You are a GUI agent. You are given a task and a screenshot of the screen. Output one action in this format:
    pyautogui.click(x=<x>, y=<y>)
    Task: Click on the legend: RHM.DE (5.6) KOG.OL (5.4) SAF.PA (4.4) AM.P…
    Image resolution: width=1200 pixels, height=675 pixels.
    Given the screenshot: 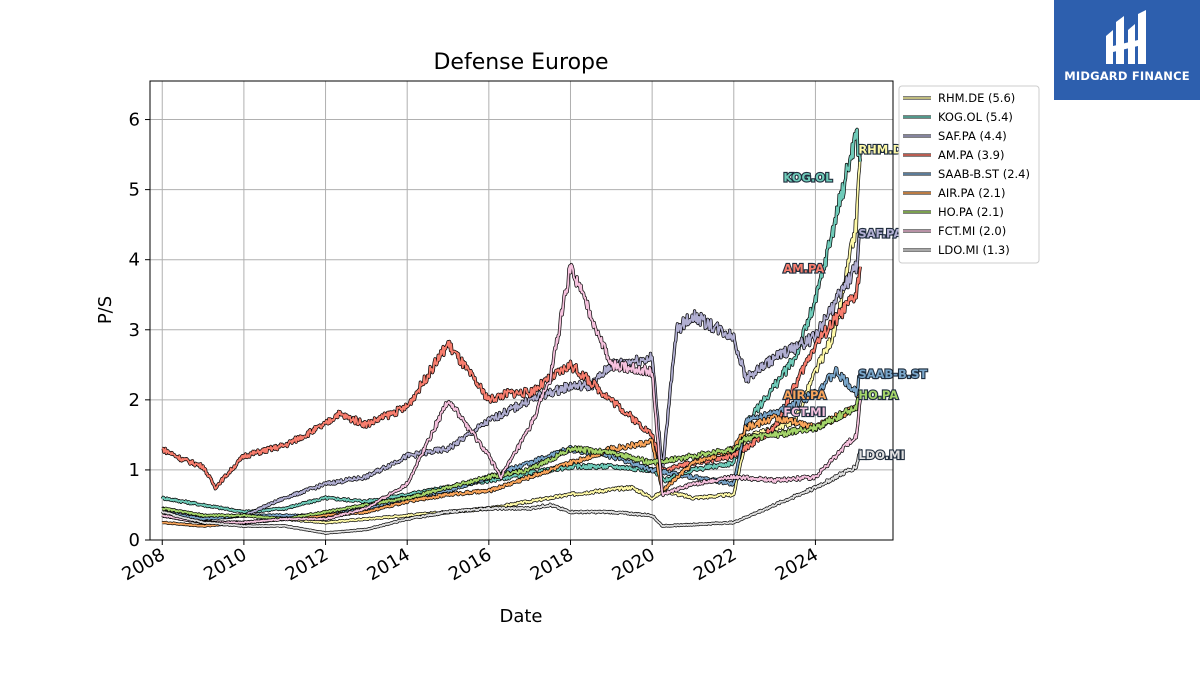 What is the action you would take?
    pyautogui.click(x=969, y=174)
    